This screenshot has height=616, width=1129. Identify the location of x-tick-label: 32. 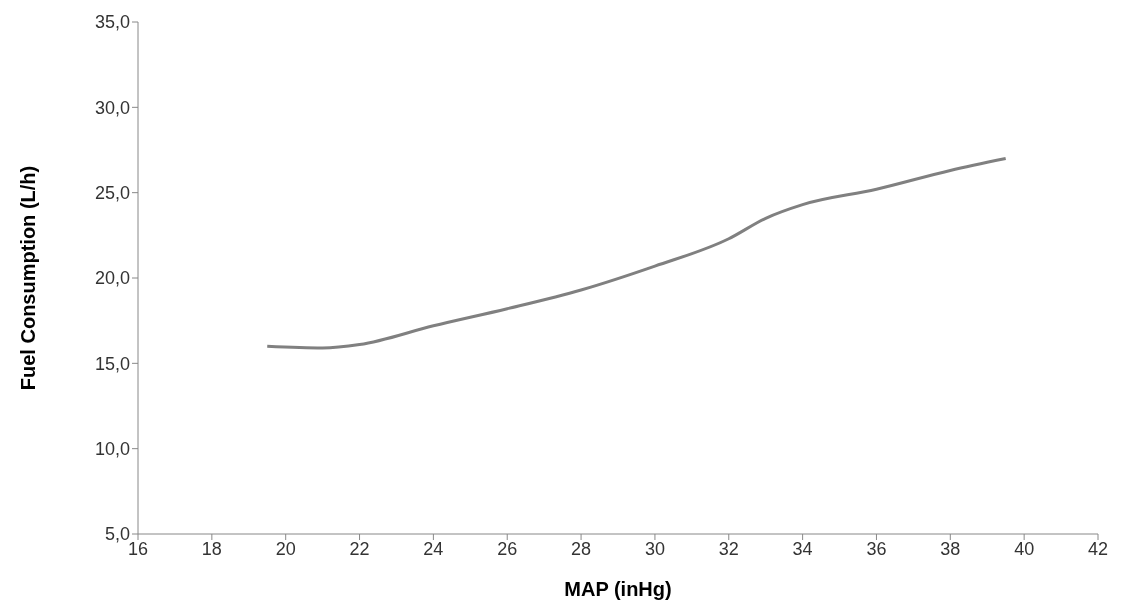
(728, 548).